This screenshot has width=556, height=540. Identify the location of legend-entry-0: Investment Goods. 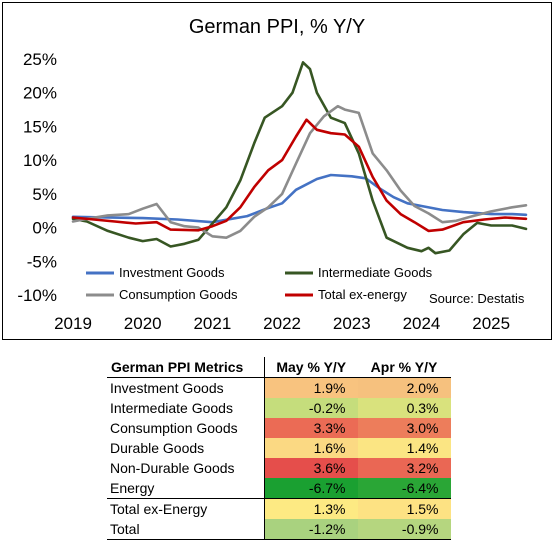
(172, 272).